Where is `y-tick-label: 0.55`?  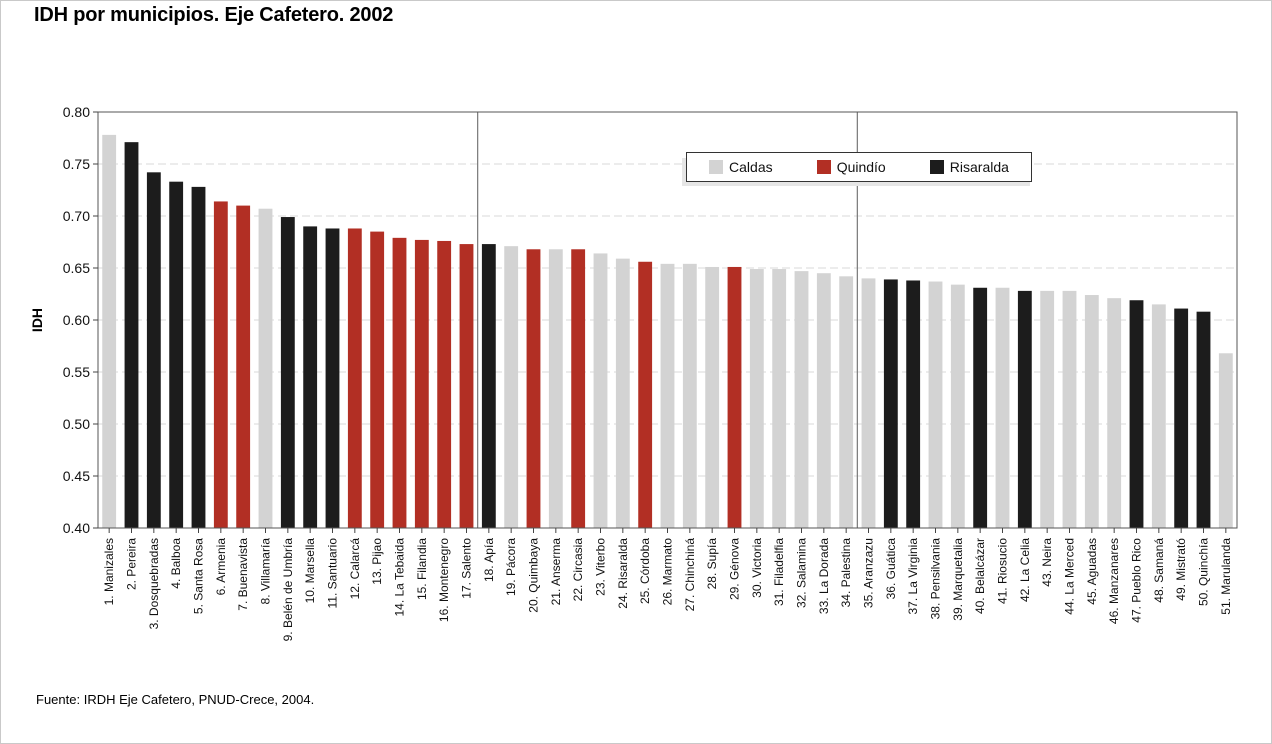 y-tick-label: 0.55 is located at coordinates (76, 372).